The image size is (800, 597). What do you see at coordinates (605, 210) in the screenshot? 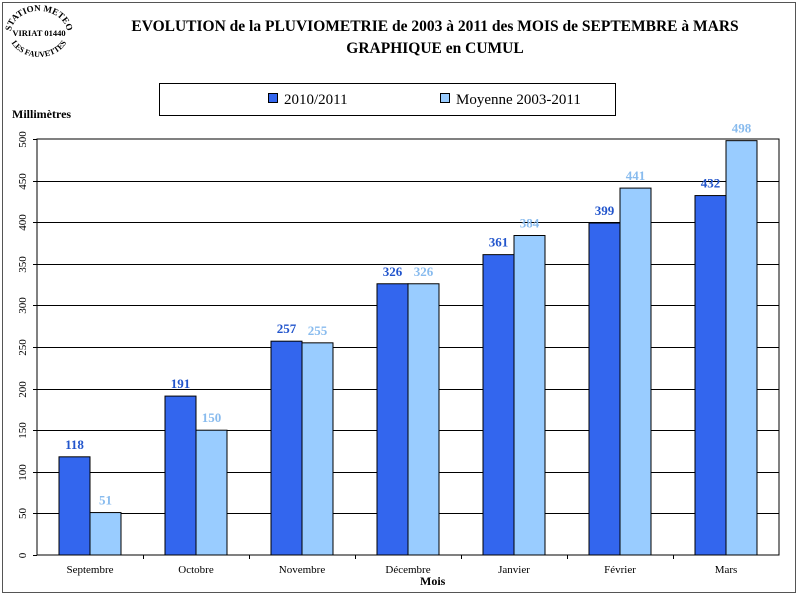
I see `data-label-février-series-1: 399` at bounding box center [605, 210].